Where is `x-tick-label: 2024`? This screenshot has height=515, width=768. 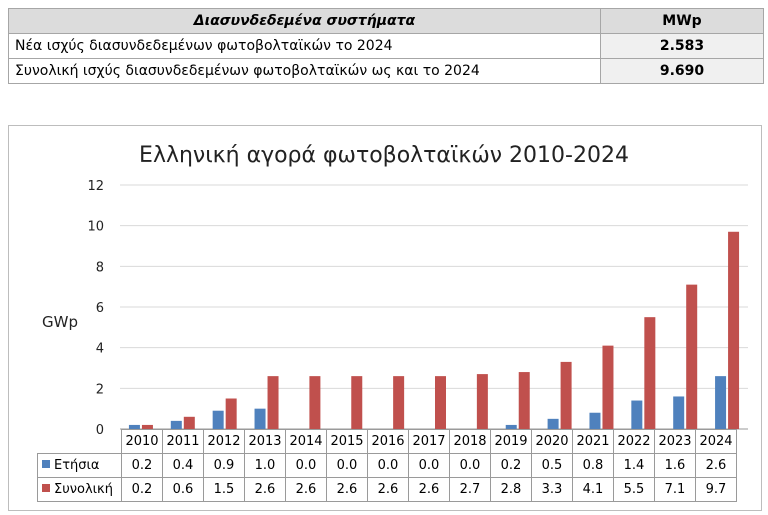 x-tick-label: 2024 is located at coordinates (716, 441).